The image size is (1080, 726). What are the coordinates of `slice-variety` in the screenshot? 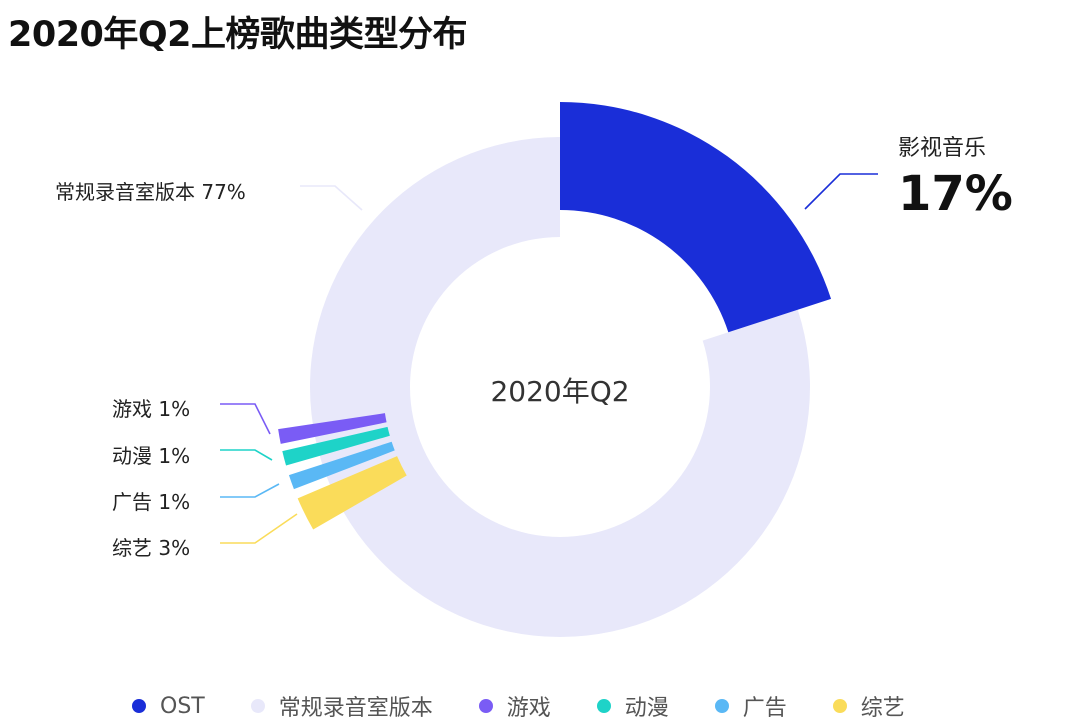 It's located at (352, 493).